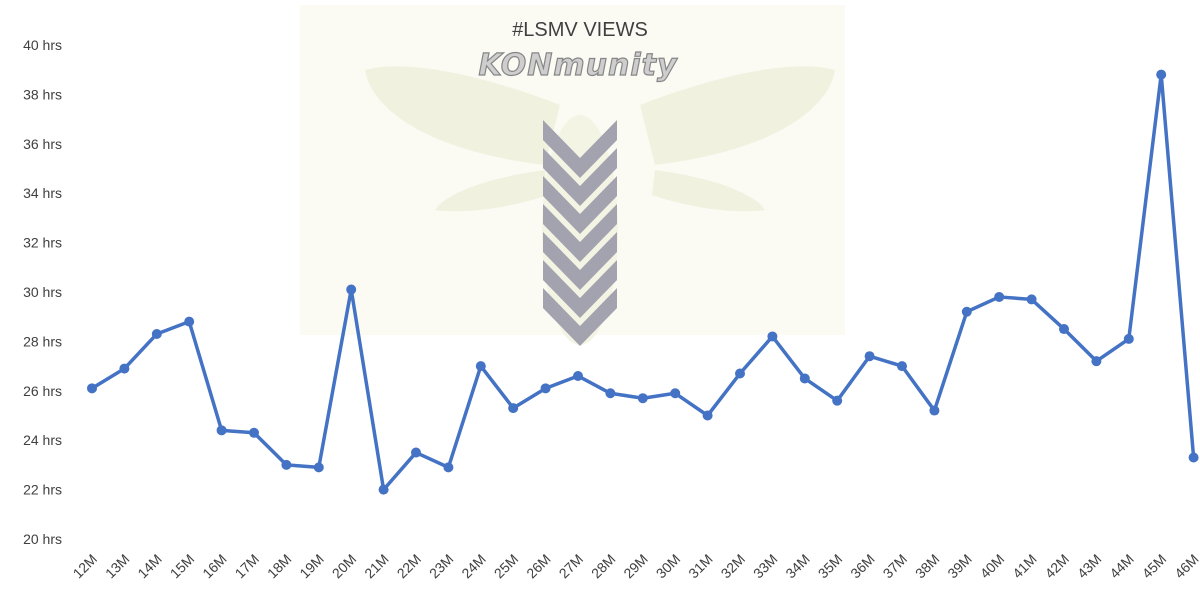  What do you see at coordinates (149, 566) in the screenshot?
I see `x-tick-label: 14M` at bounding box center [149, 566].